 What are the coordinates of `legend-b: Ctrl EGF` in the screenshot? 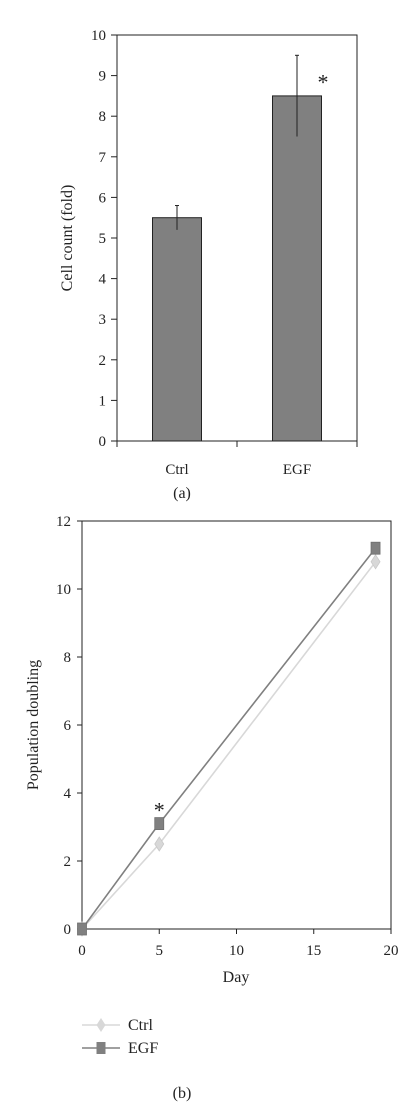 It's located at (120, 1037).